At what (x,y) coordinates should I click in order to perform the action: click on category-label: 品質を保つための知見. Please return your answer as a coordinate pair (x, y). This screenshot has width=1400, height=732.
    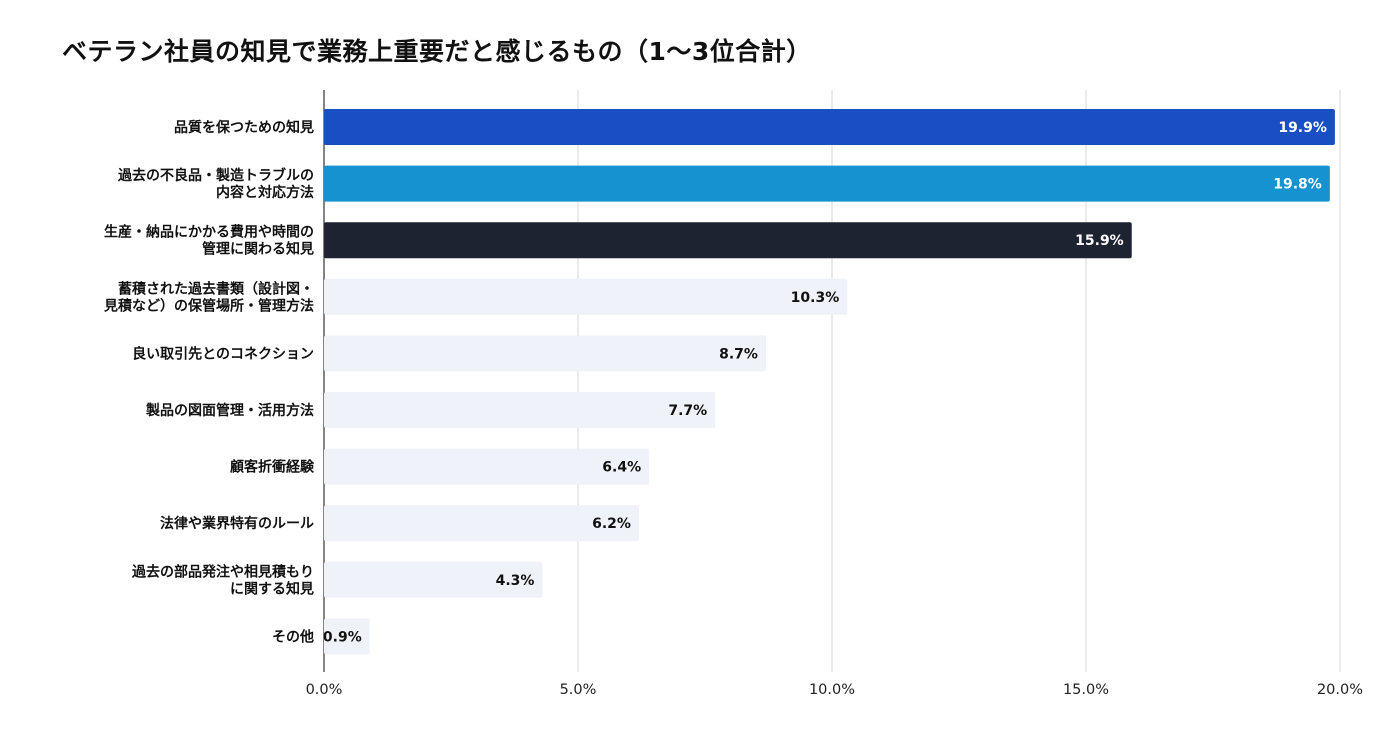
    Looking at the image, I should click on (244, 127).